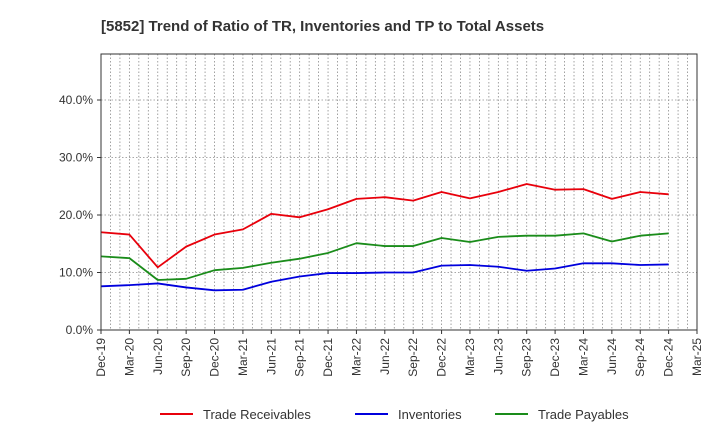 This screenshot has width=720, height=440. I want to click on x-tick-label: Dec-20, so click(215, 357).